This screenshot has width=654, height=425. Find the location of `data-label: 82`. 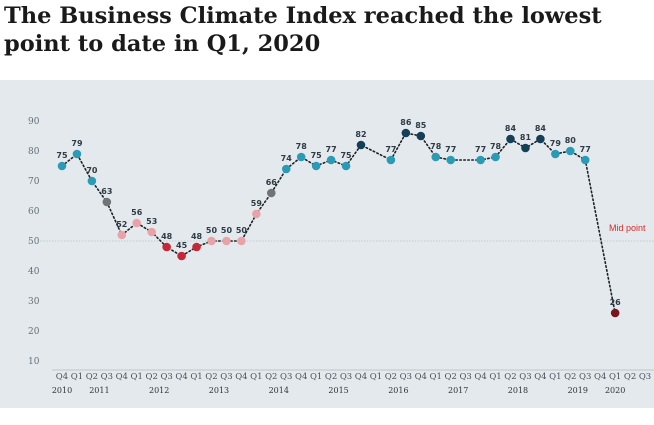

data-label: 82 is located at coordinates (360, 134).